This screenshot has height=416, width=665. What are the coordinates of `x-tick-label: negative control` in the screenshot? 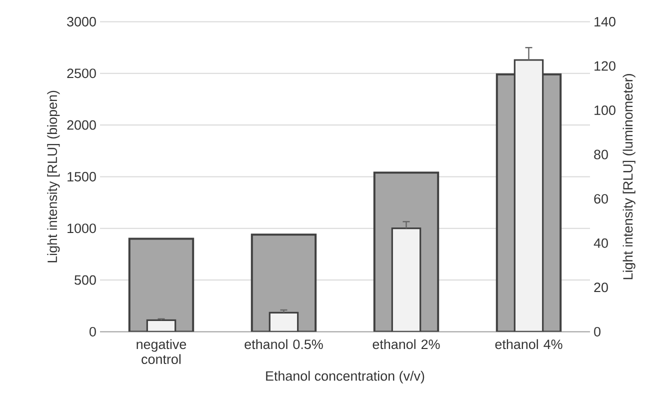 It's located at (161, 351).